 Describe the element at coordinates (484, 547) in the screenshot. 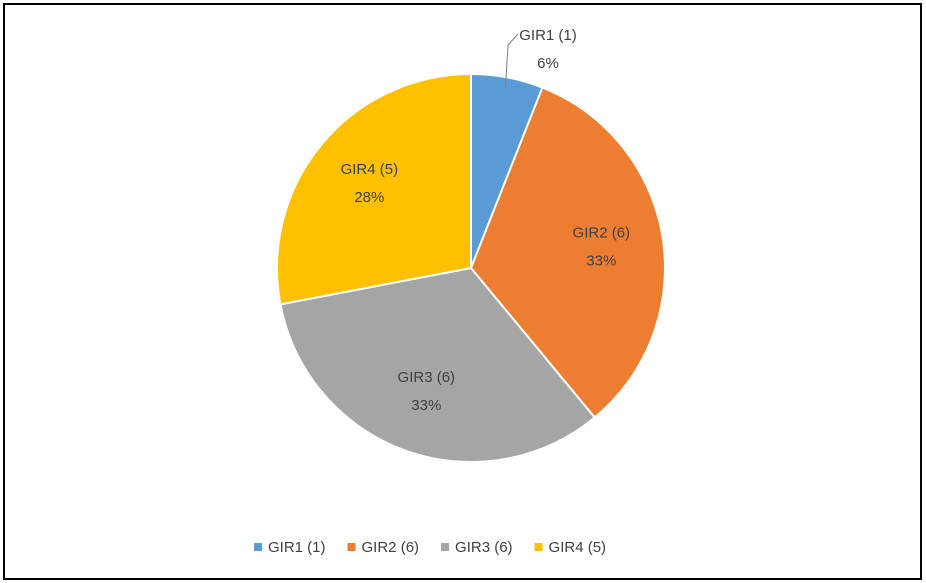

I see `legend-label: GIR3 (6)` at that location.